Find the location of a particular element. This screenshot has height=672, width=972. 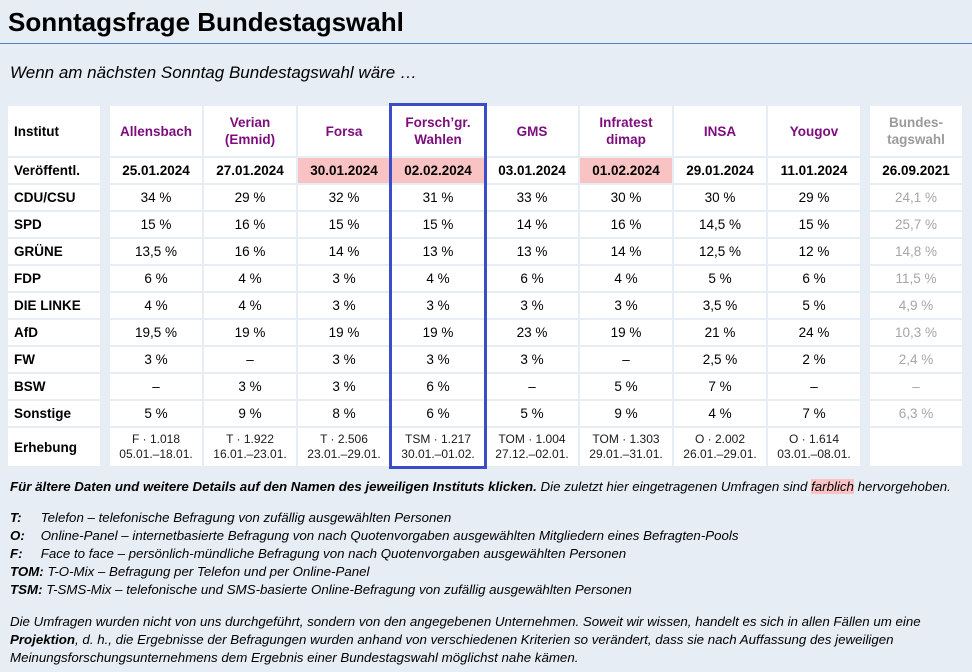

institute-header-infratest-dimap: Infratest dimap is located at coordinates (626, 131).